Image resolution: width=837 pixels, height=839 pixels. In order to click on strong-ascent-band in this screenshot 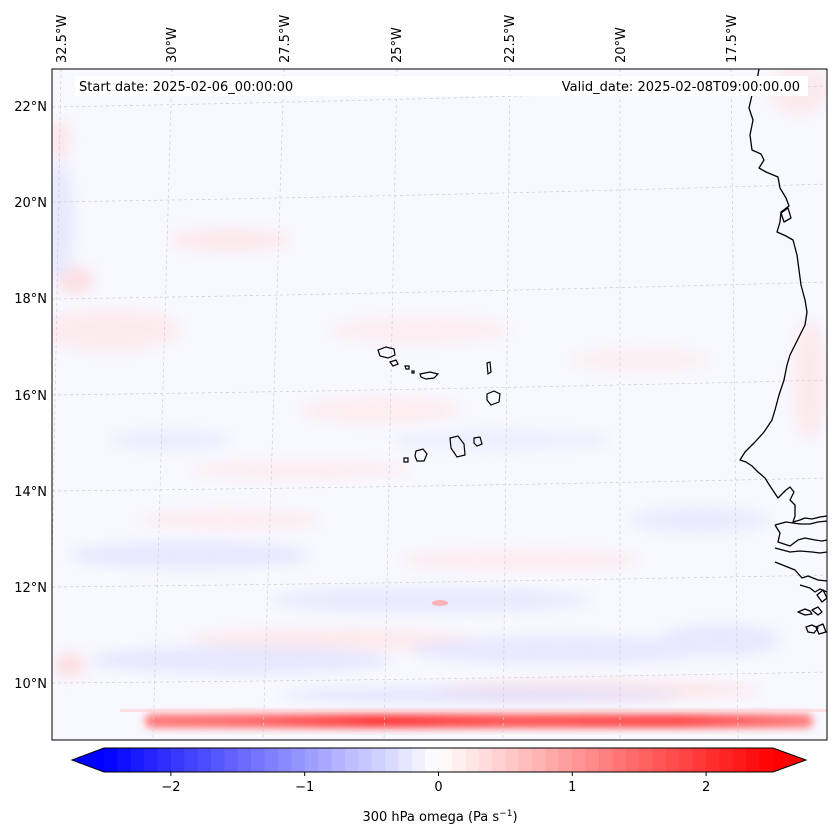, I will do `click(479, 721)`.